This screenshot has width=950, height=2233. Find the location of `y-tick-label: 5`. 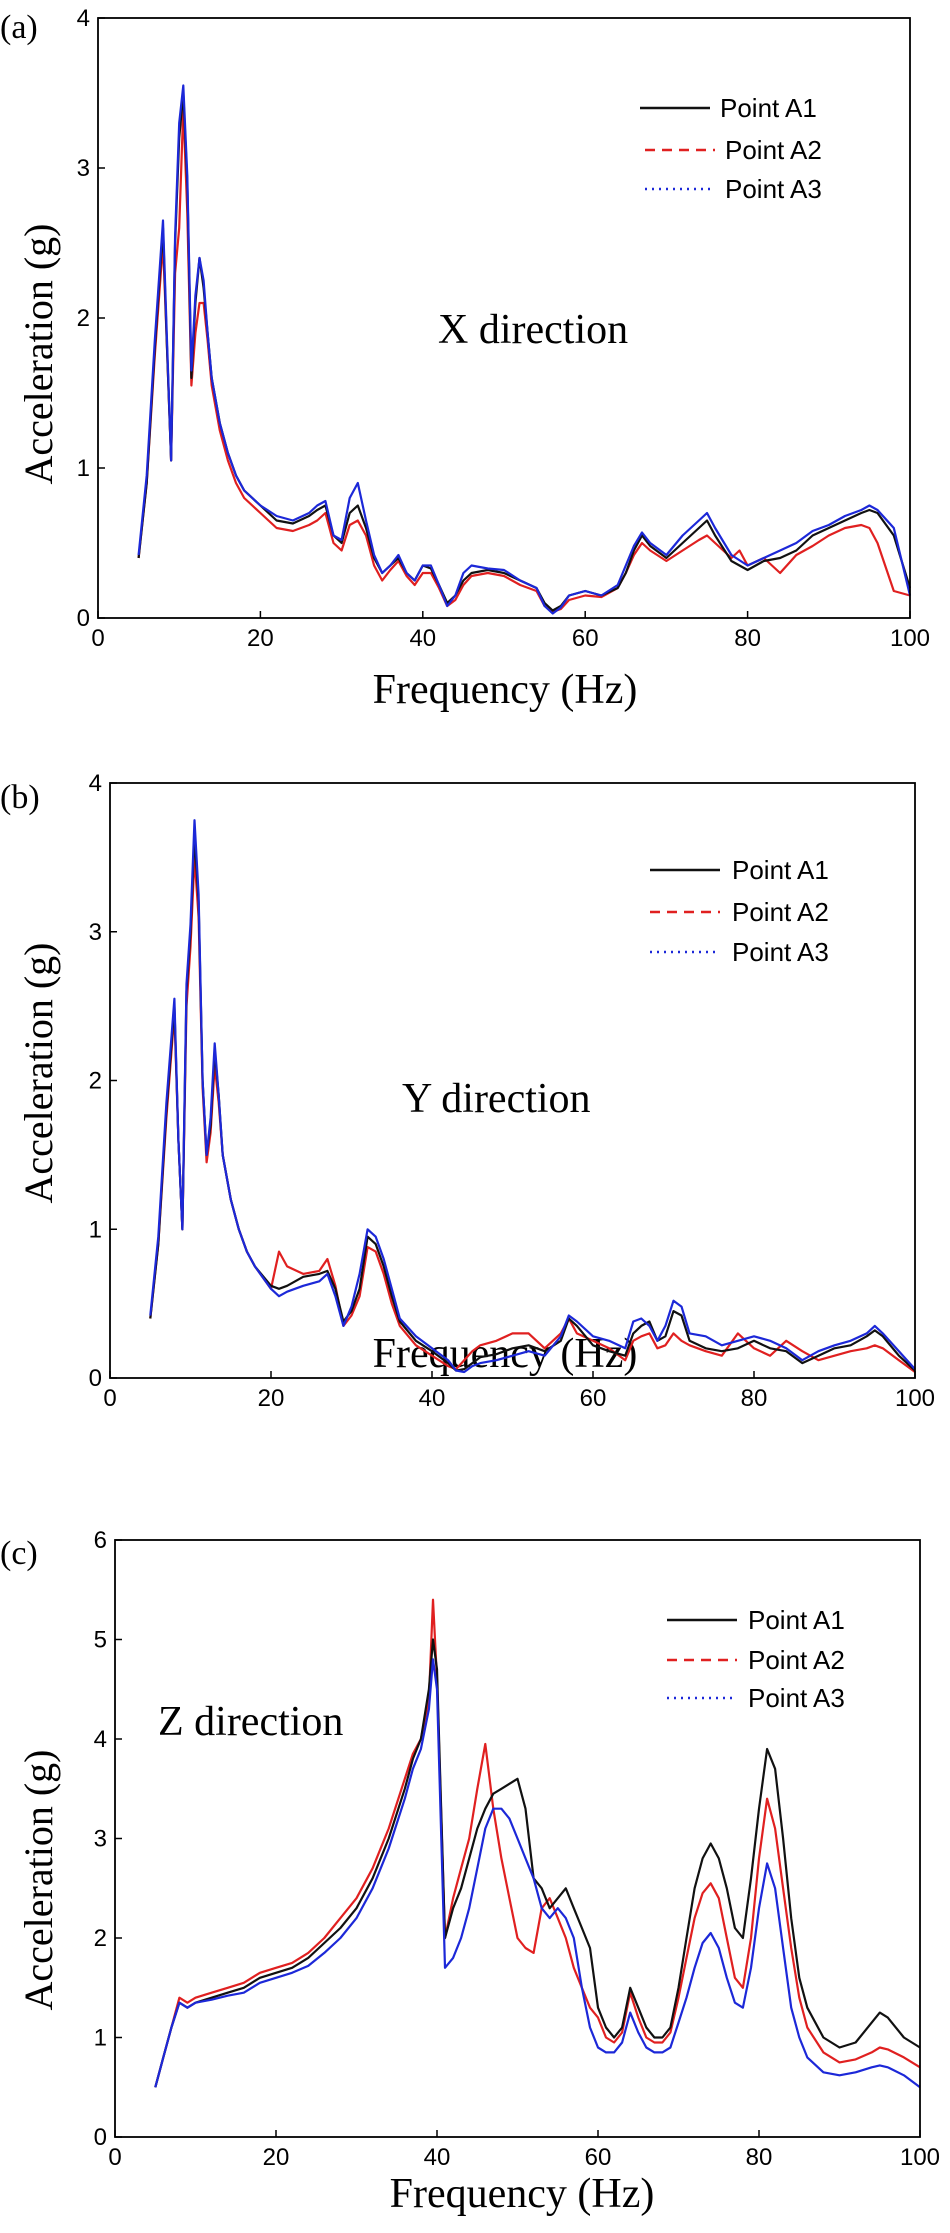

y-tick-label: 5 is located at coordinates (100, 1640).